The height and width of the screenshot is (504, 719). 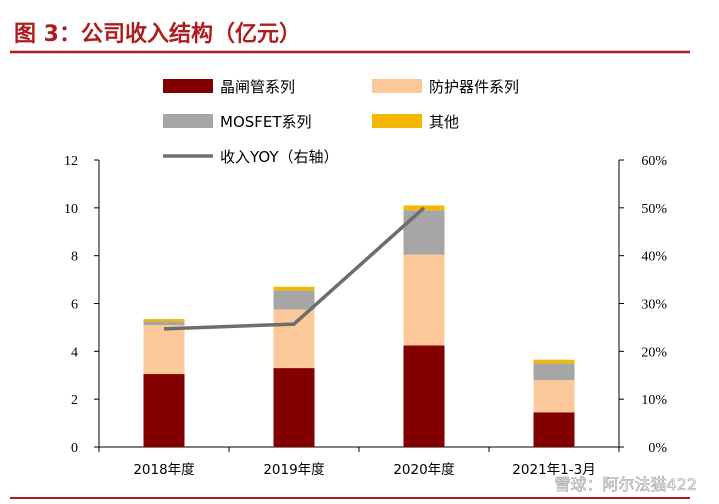 I want to click on legend-label-other: 其他, so click(x=444, y=122).